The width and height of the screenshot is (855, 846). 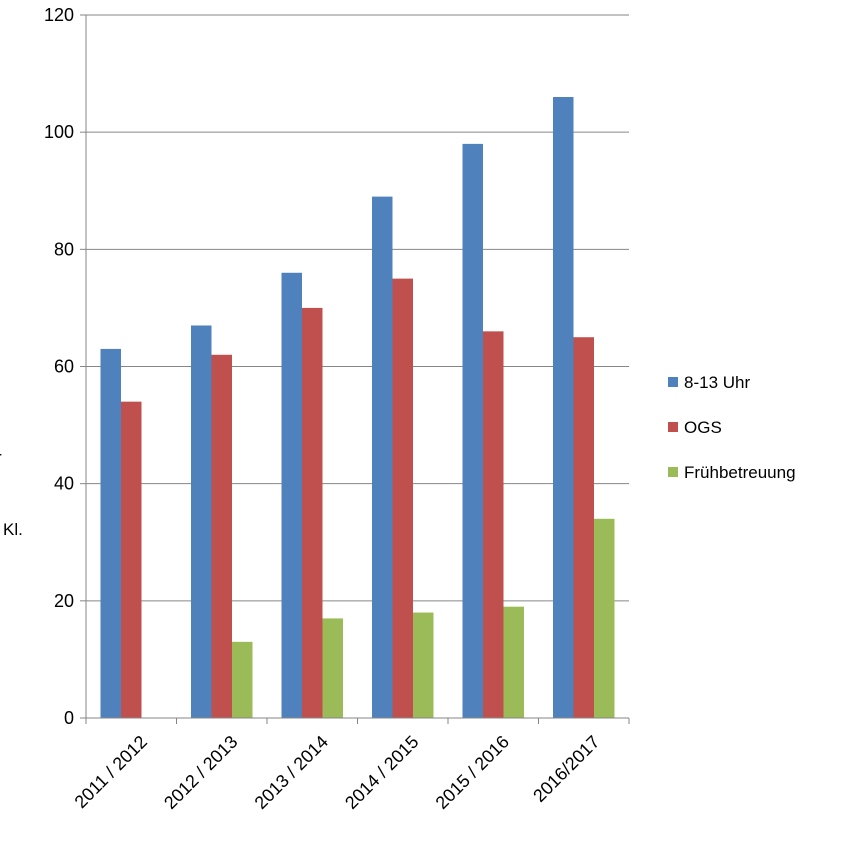 What do you see at coordinates (111, 772) in the screenshot?
I see `x-tick-label: 2011 / 2012` at bounding box center [111, 772].